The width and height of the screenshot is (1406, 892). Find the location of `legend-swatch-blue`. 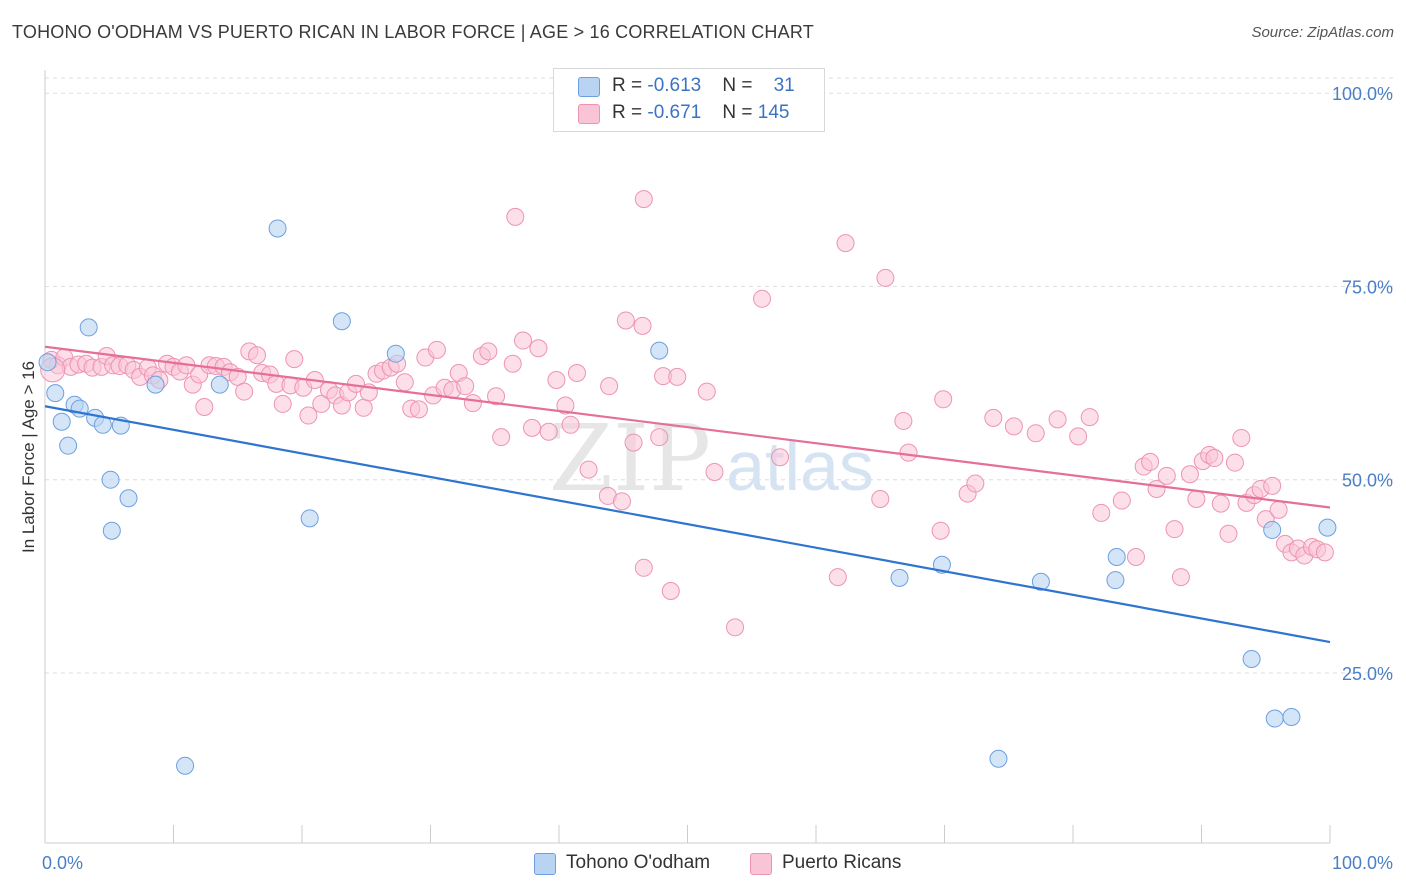

legend-swatch-blue is located at coordinates (545, 864).